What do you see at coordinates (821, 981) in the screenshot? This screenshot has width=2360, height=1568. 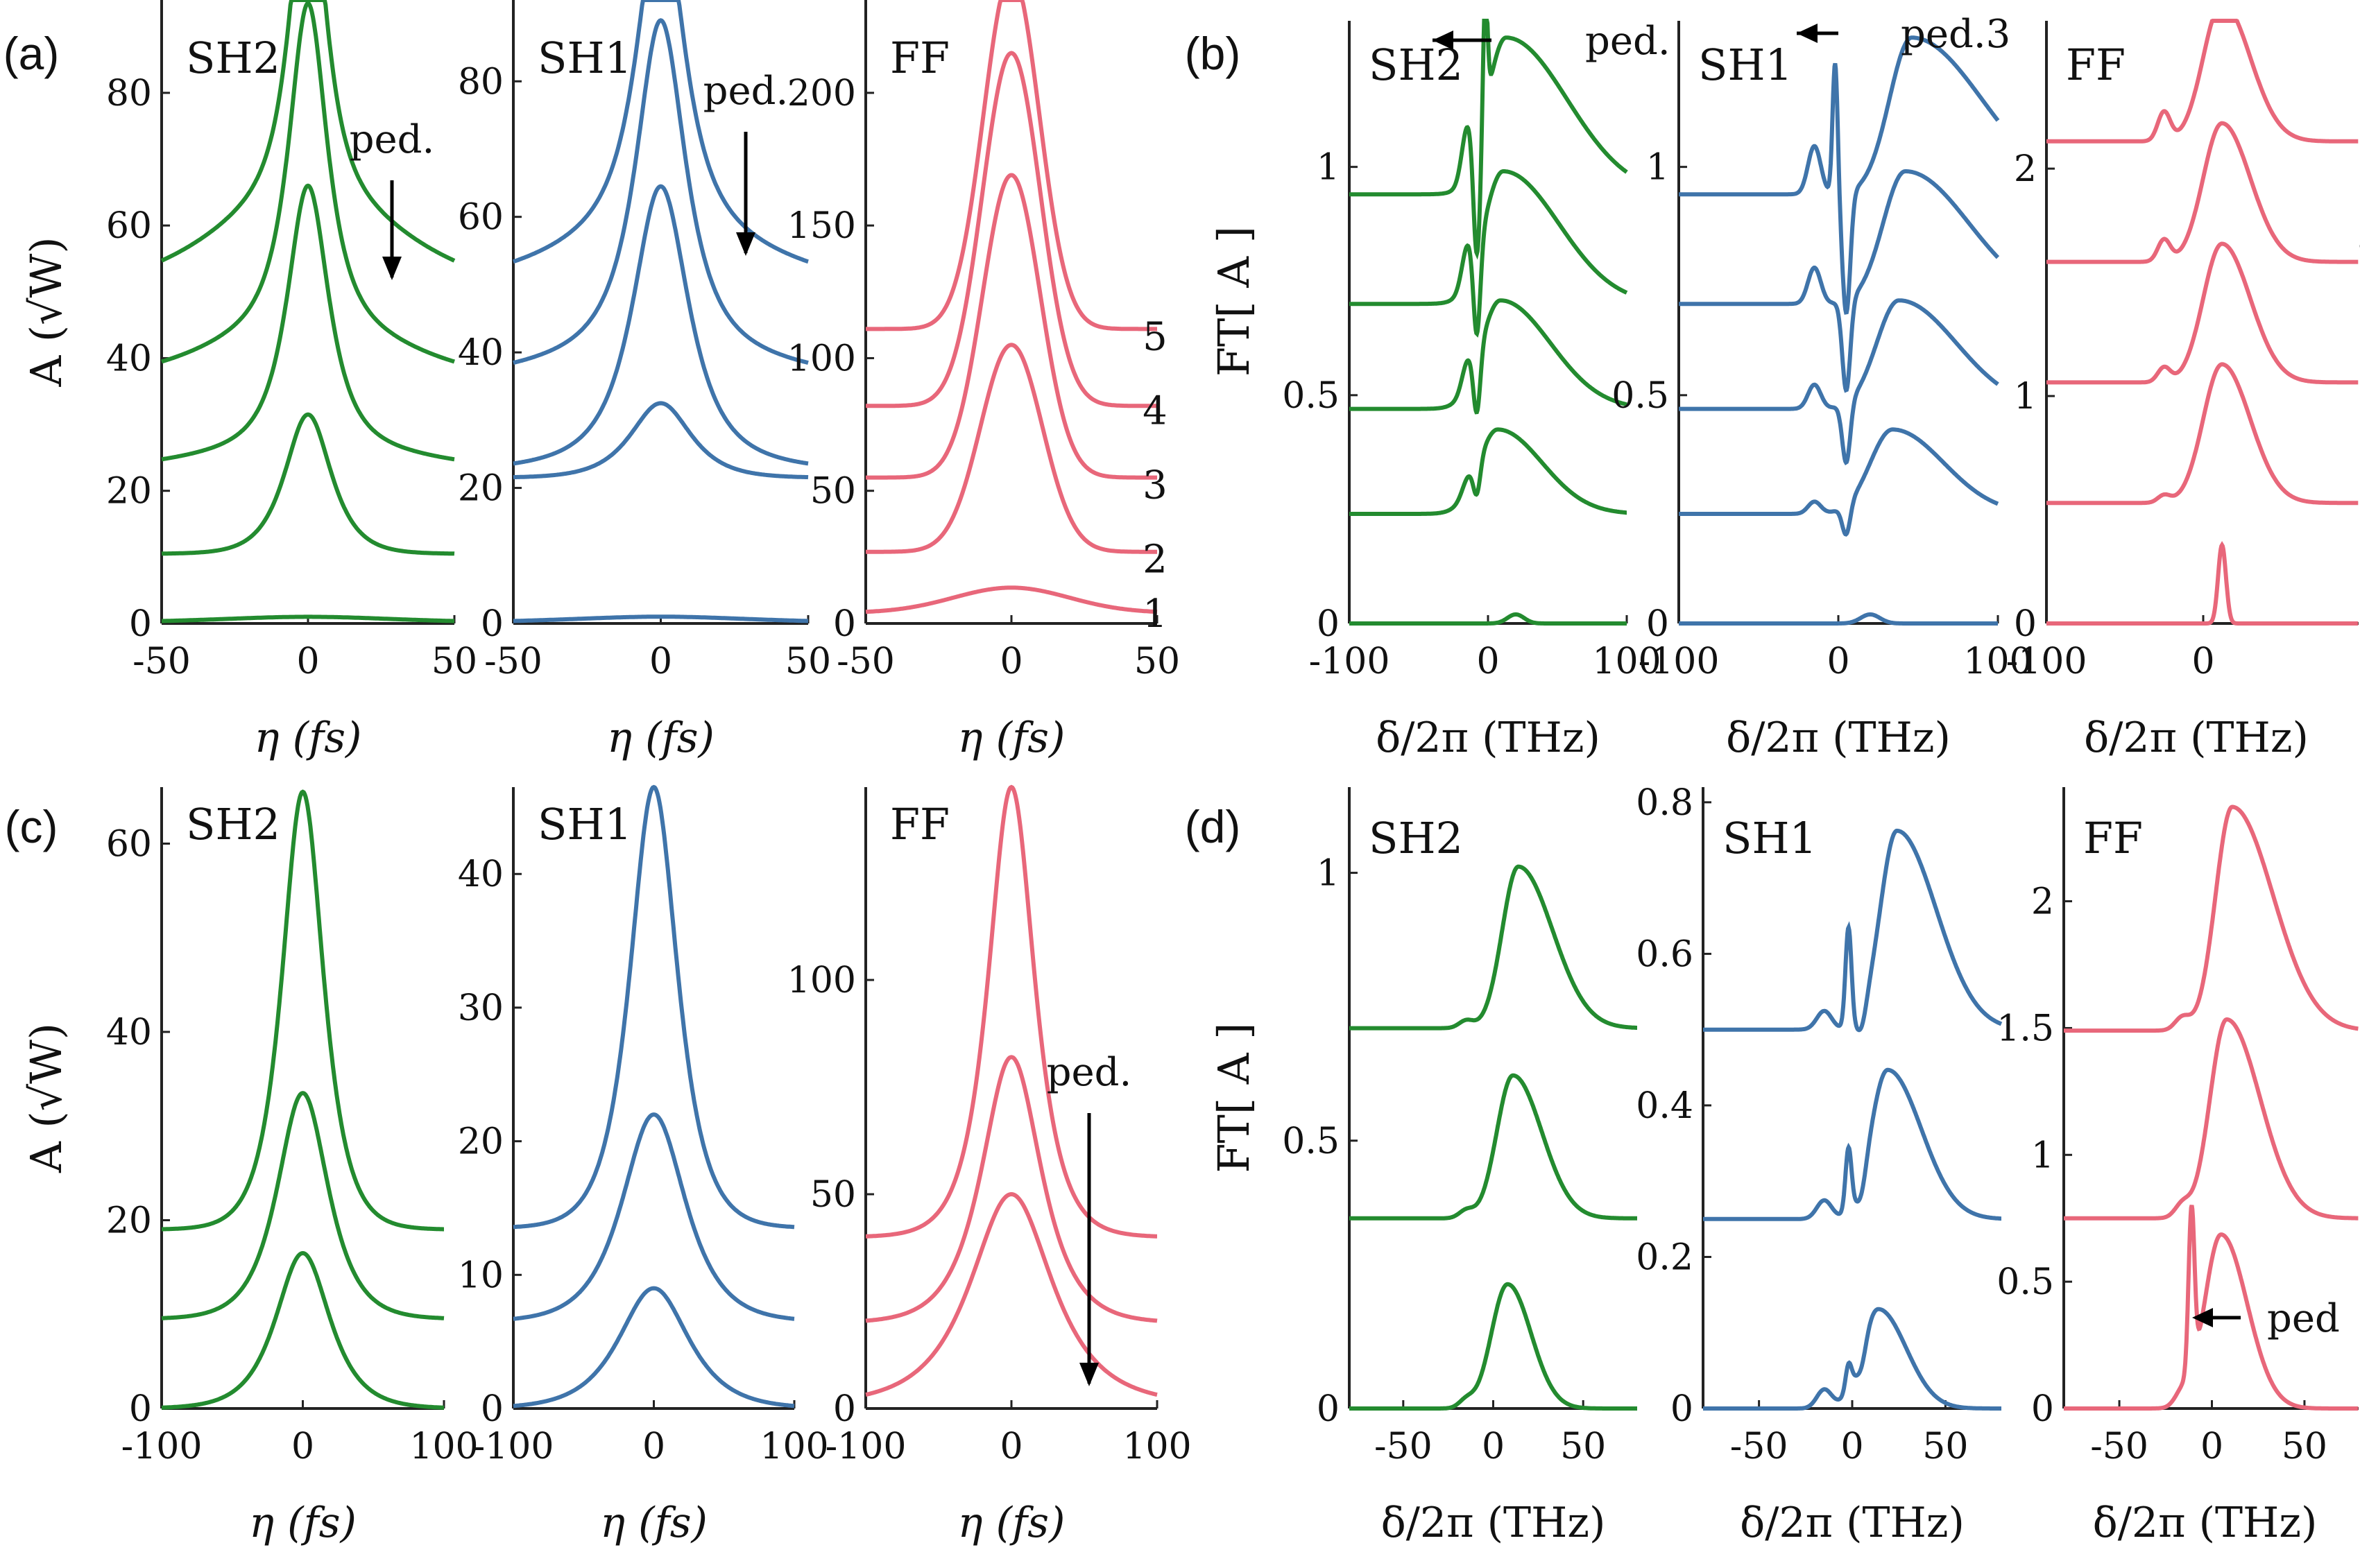 I see `y-tick-label: 100` at bounding box center [821, 981].